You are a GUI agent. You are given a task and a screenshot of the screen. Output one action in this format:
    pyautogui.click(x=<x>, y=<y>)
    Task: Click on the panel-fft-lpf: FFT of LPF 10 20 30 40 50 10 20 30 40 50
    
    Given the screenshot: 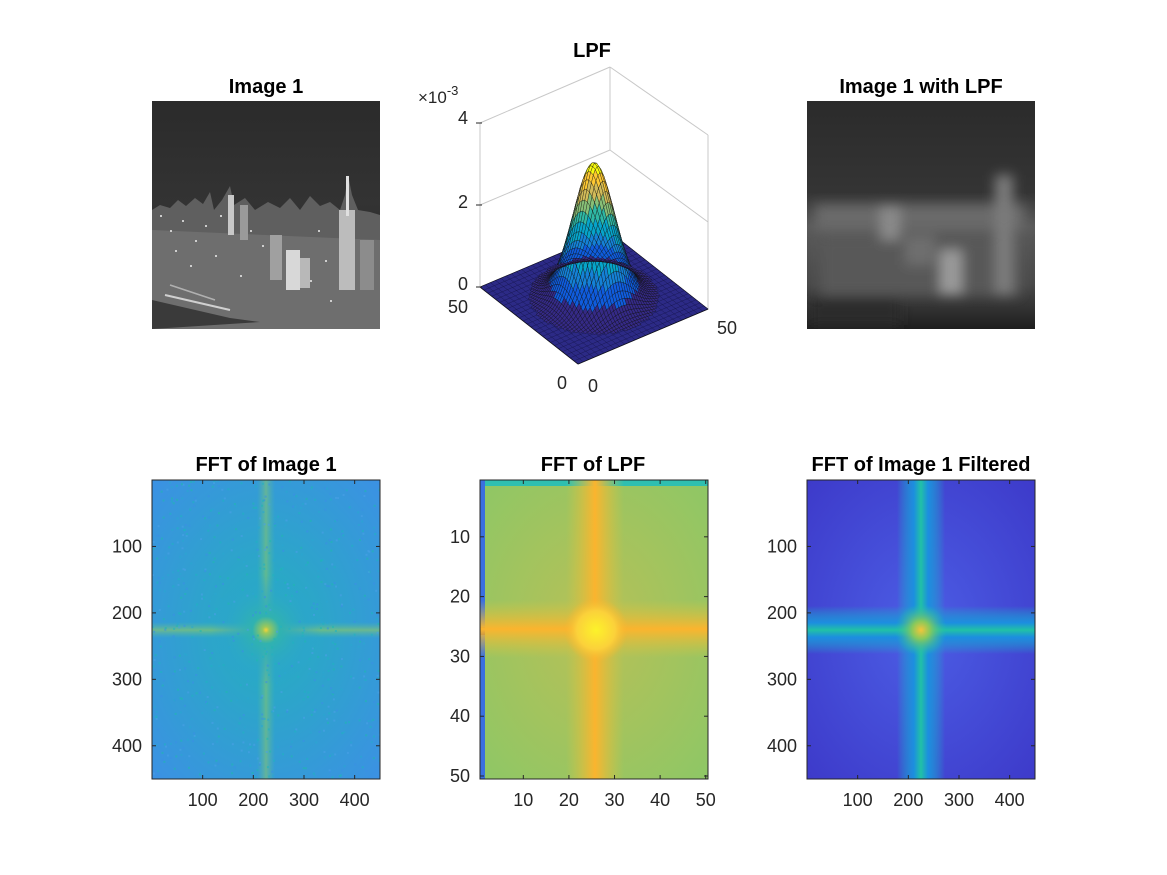 What is the action you would take?
    pyautogui.click(x=583, y=632)
    